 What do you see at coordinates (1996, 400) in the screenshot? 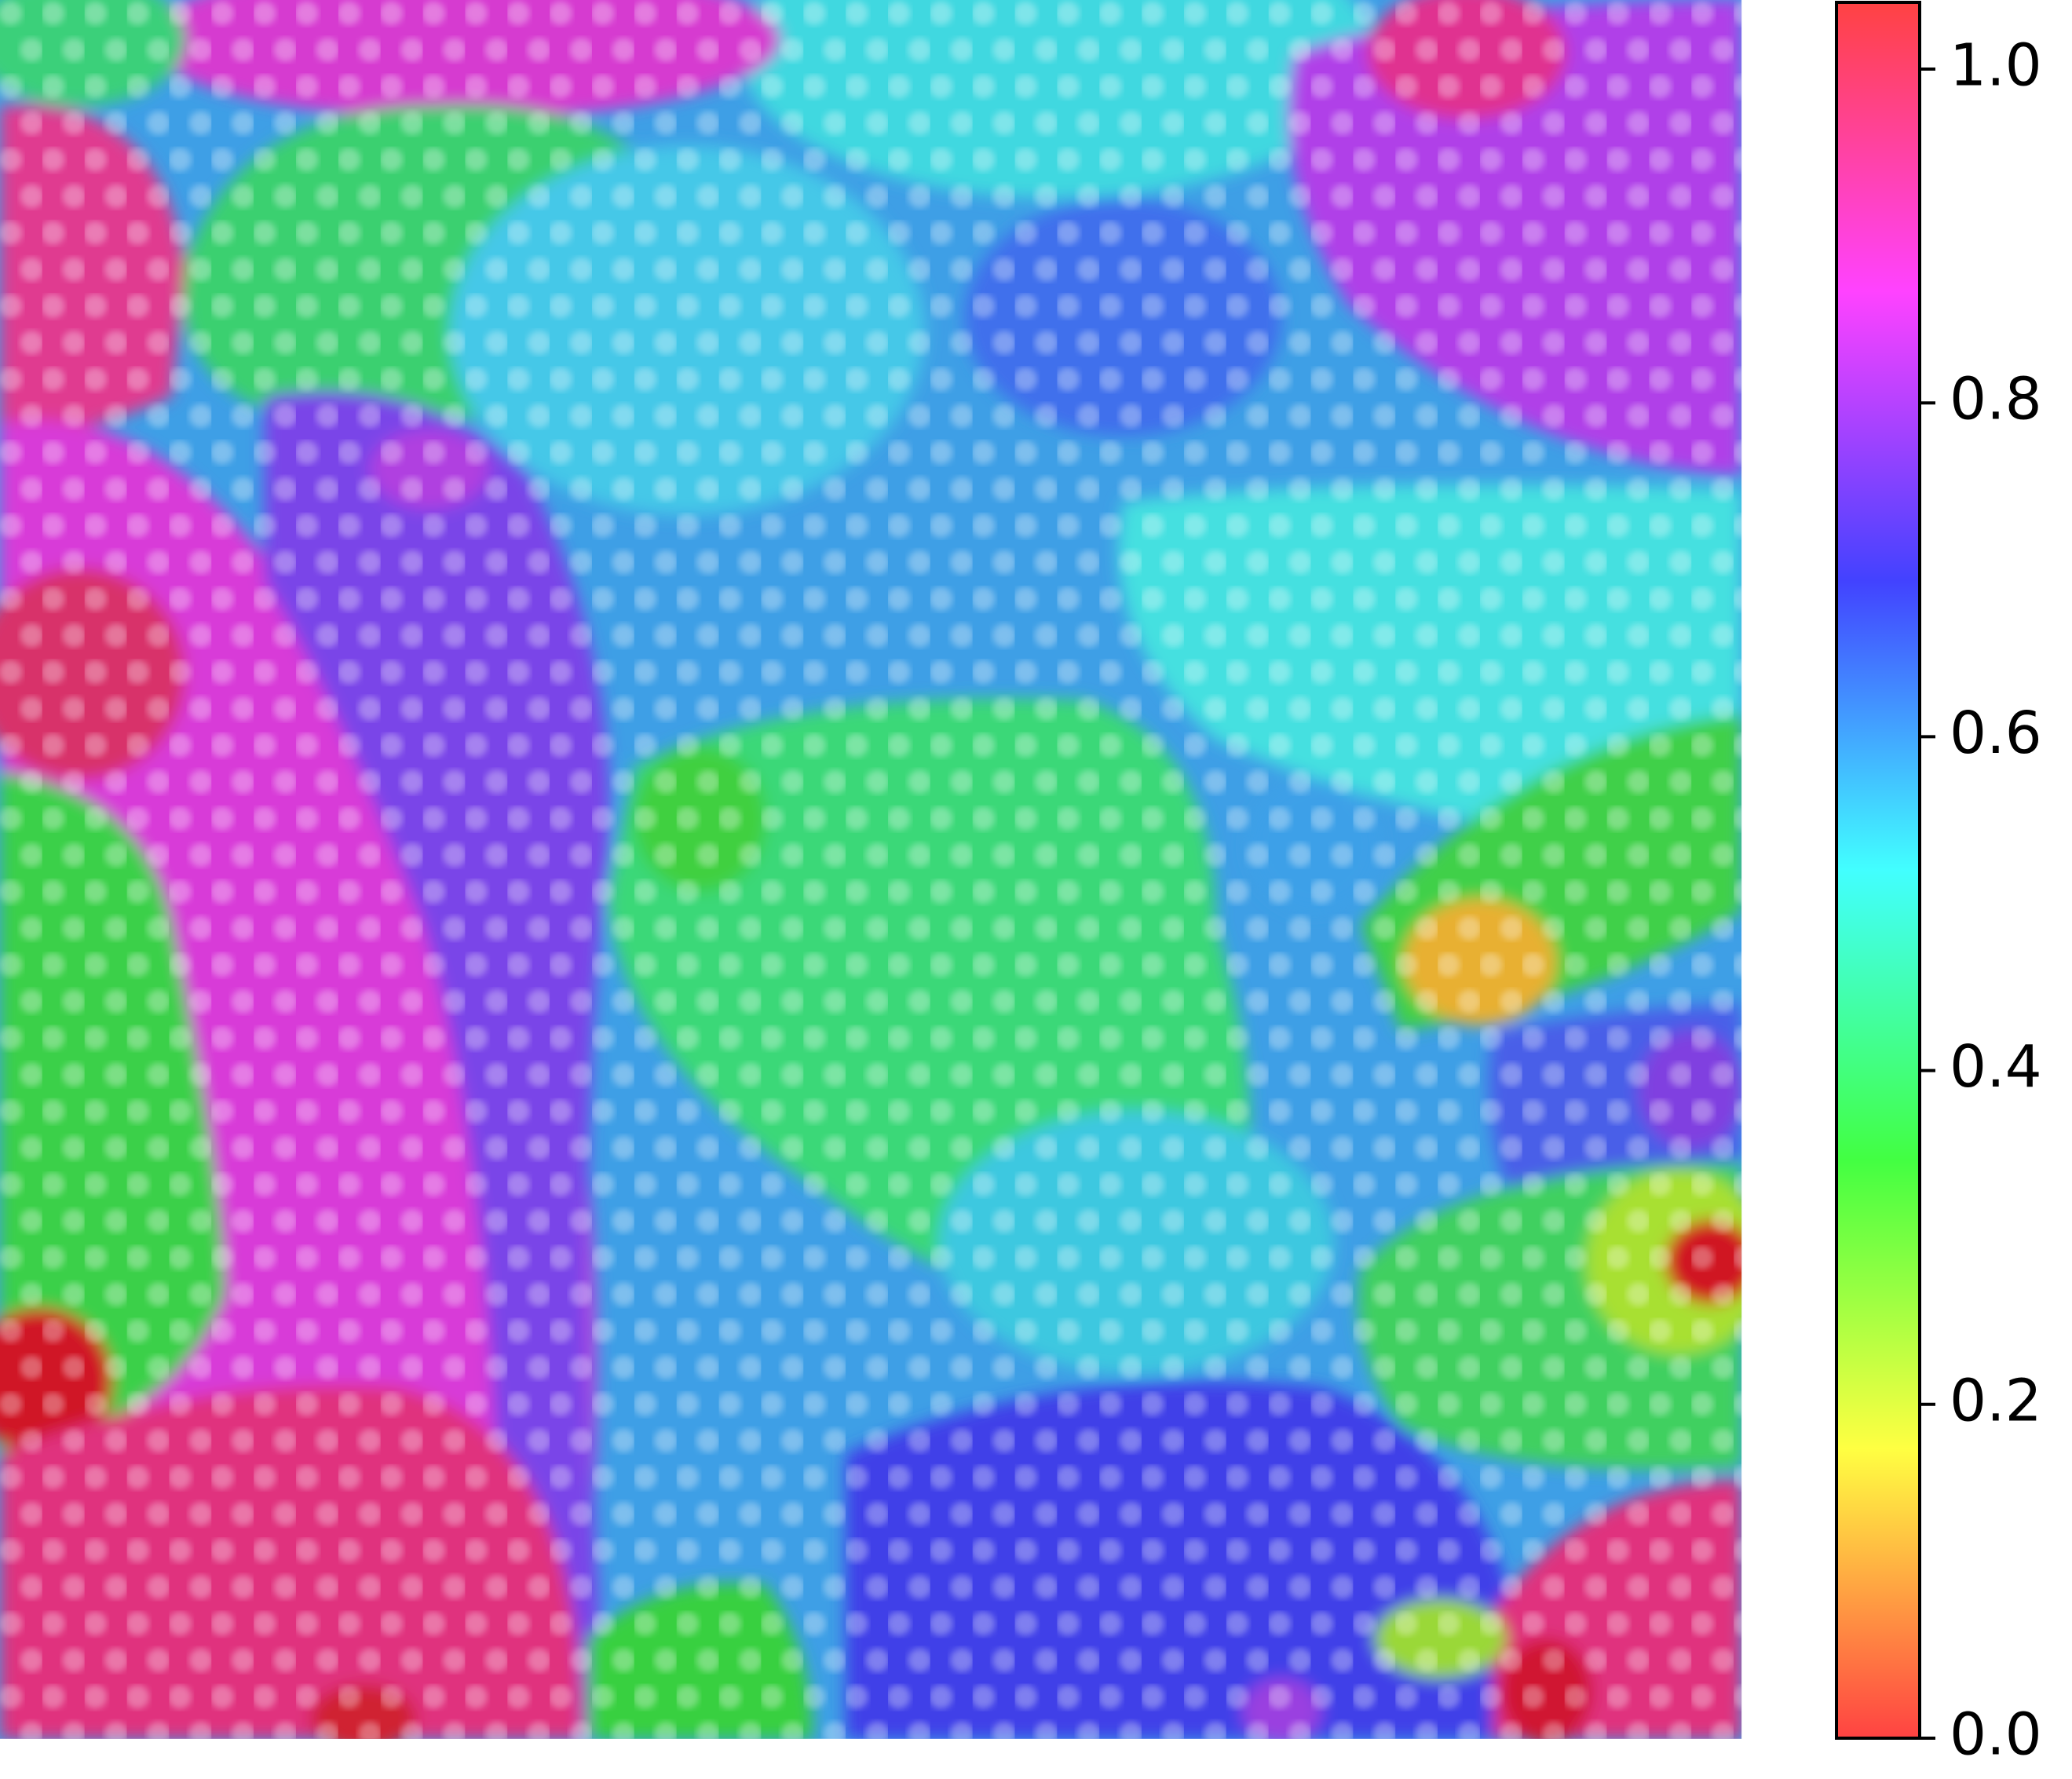
I see `y-tick-label: 0.8` at bounding box center [1996, 400].